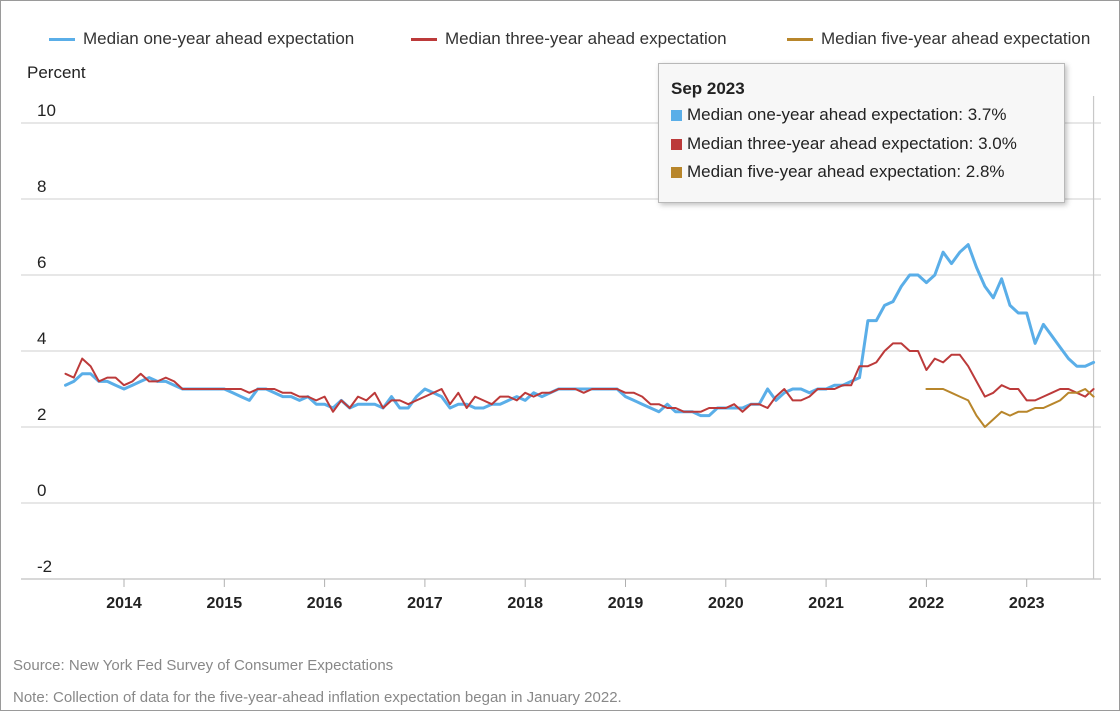  What do you see at coordinates (56, 72) in the screenshot?
I see `y-axis-label: Percent` at bounding box center [56, 72].